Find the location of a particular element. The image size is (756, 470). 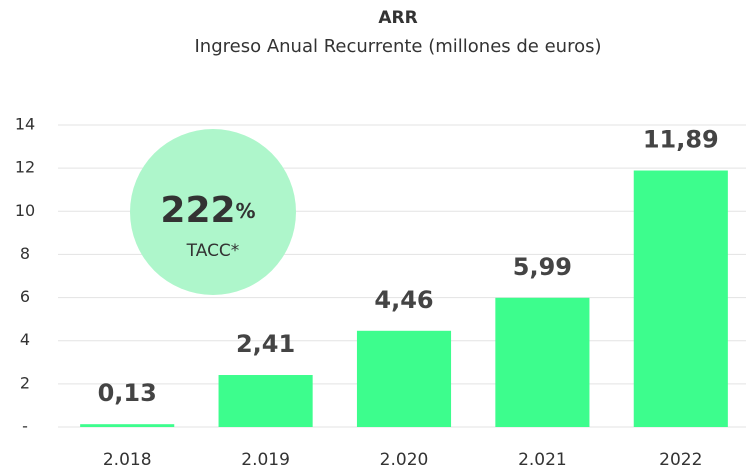

value-label: 0,13 is located at coordinates (127, 393).